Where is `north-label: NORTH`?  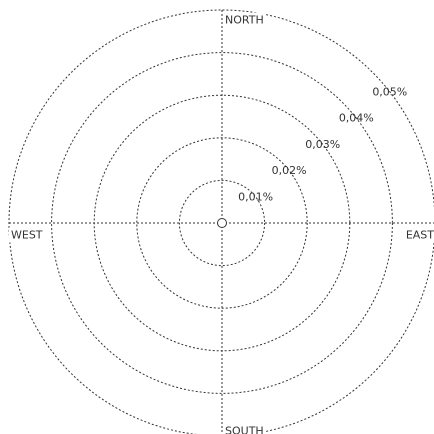
north-label: NORTH is located at coordinates (244, 20).